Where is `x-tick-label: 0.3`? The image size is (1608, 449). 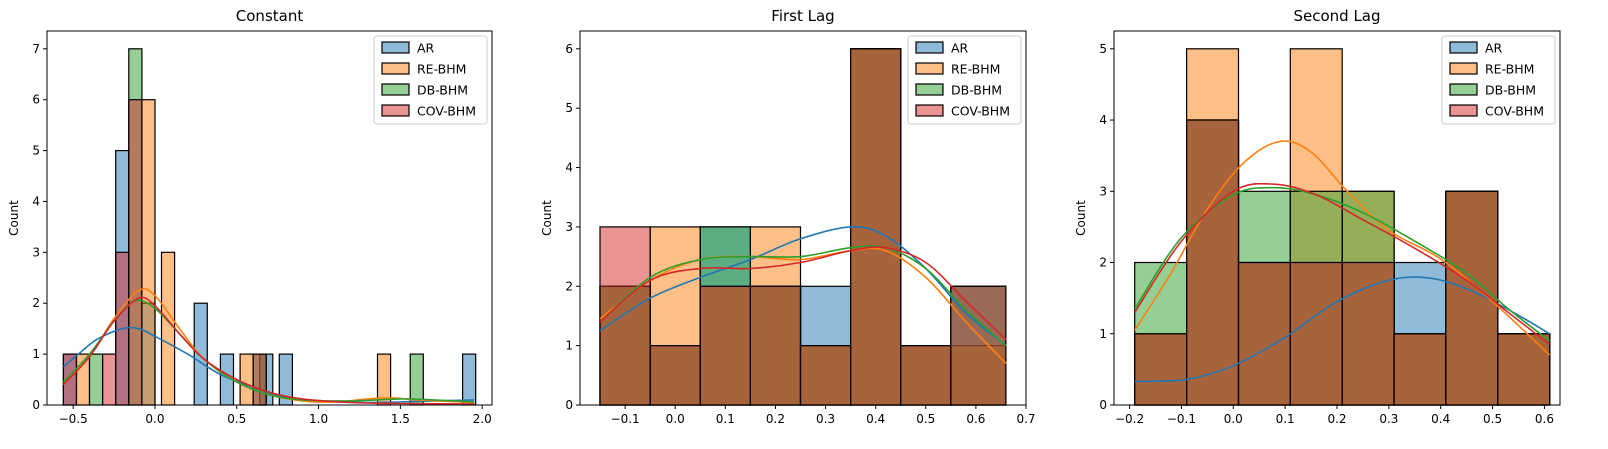
x-tick-label: 0.3 is located at coordinates (1388, 419).